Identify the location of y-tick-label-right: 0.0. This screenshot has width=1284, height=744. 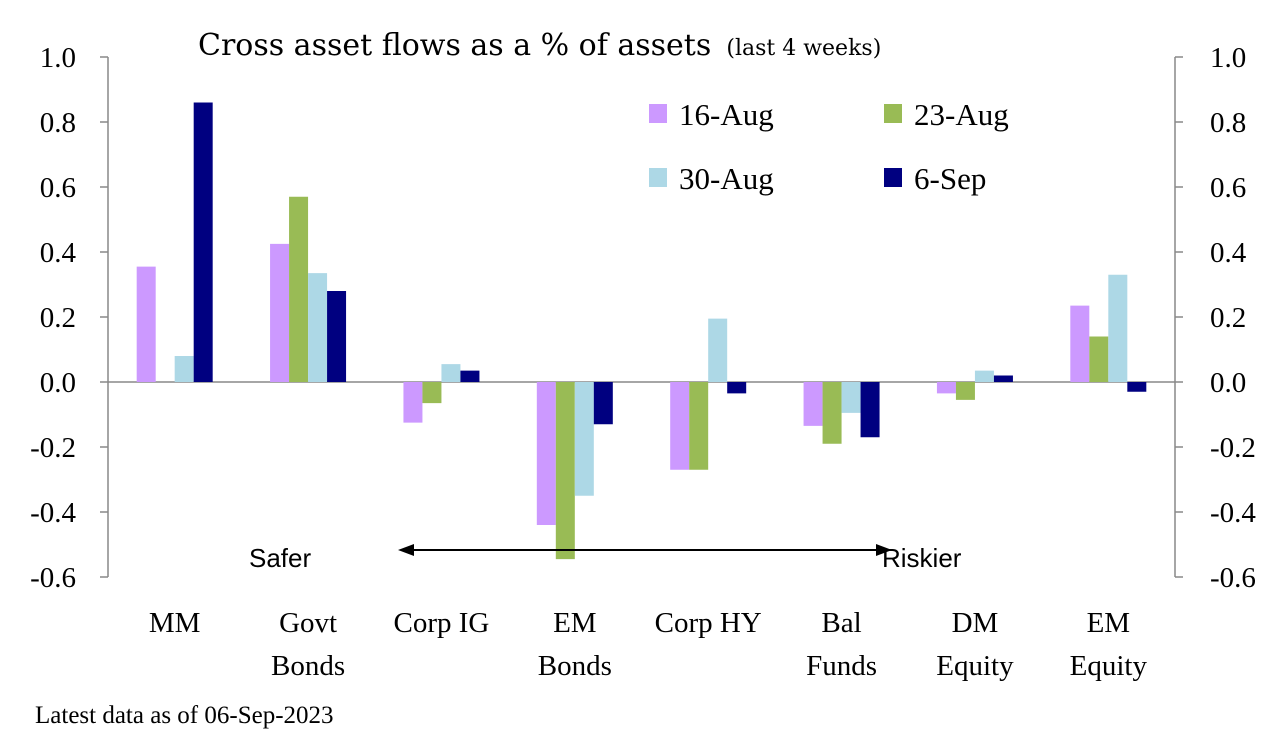
(1228, 383).